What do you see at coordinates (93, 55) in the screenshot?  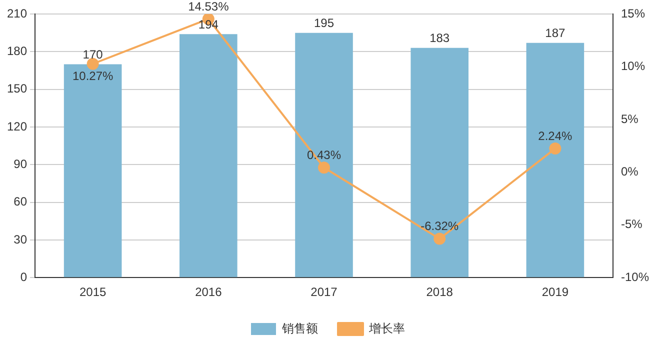 I see `data-label: 170` at bounding box center [93, 55].